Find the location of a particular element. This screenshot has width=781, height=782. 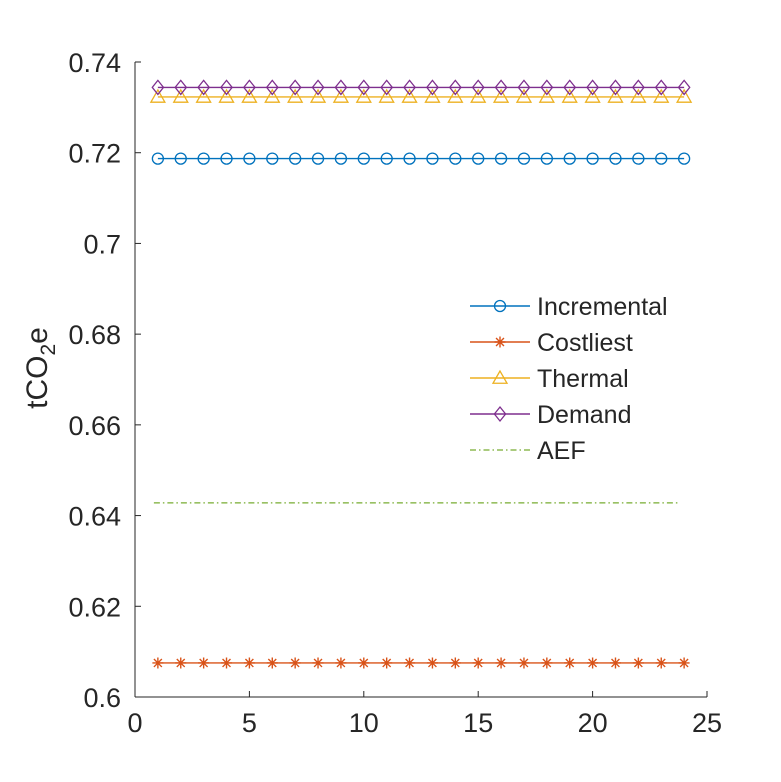

y-tick-label: 0.68 is located at coordinates (94, 335).